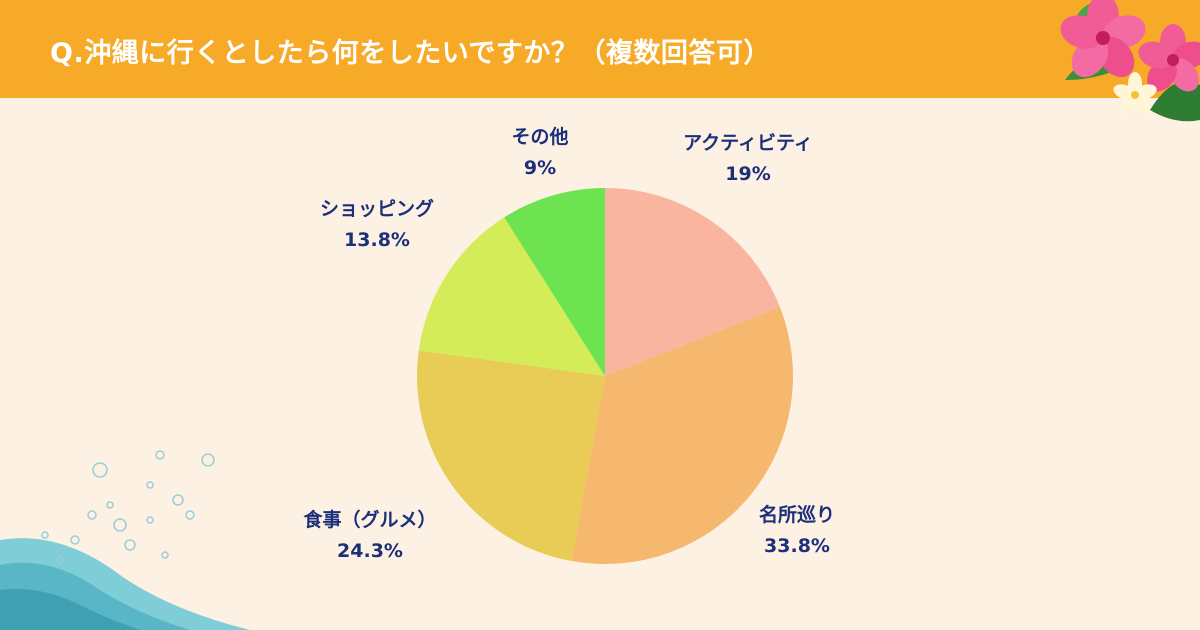 This screenshot has height=630, width=1200. What do you see at coordinates (540, 137) in the screenshot?
I see `slice-label-text: その他` at bounding box center [540, 137].